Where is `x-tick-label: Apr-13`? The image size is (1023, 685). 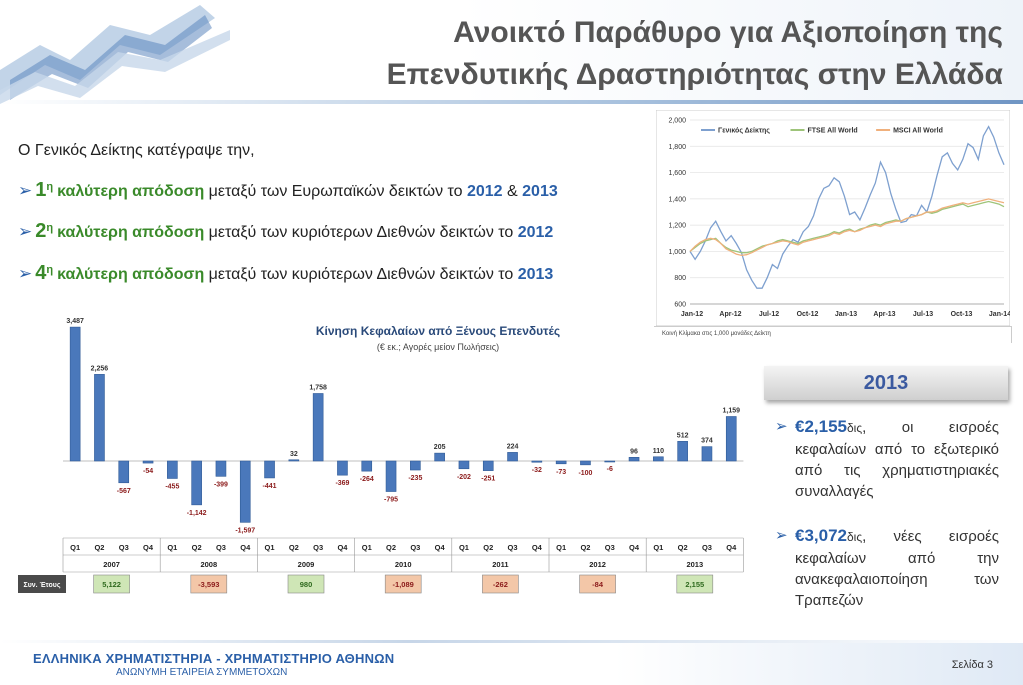 x-tick-label: Apr-13 is located at coordinates (884, 314).